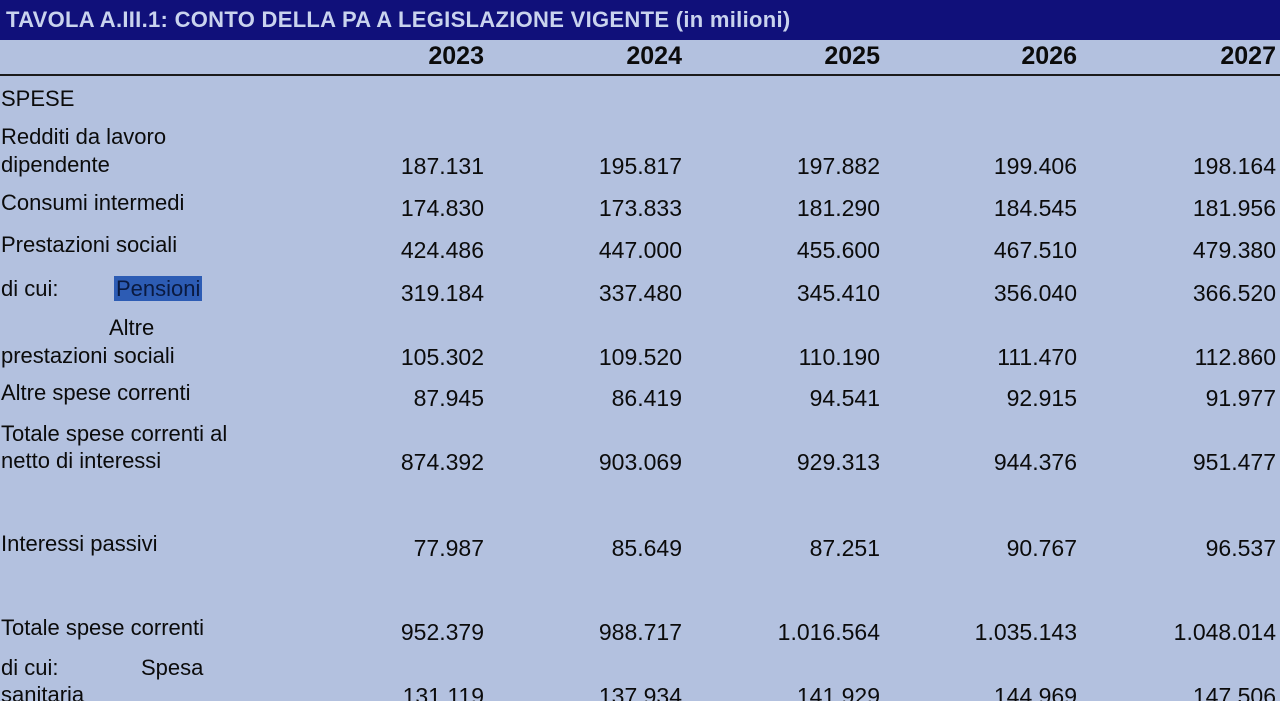 The image size is (1280, 701). Describe the element at coordinates (448, 548) in the screenshot. I see `cell-2023: 77.987` at that location.